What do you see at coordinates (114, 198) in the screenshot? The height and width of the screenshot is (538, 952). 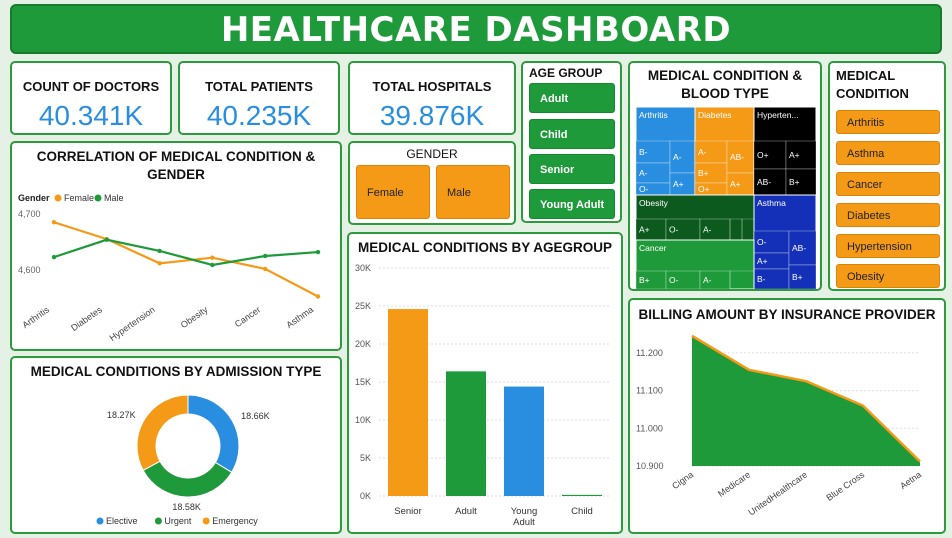 I see `legend-label: Male` at bounding box center [114, 198].